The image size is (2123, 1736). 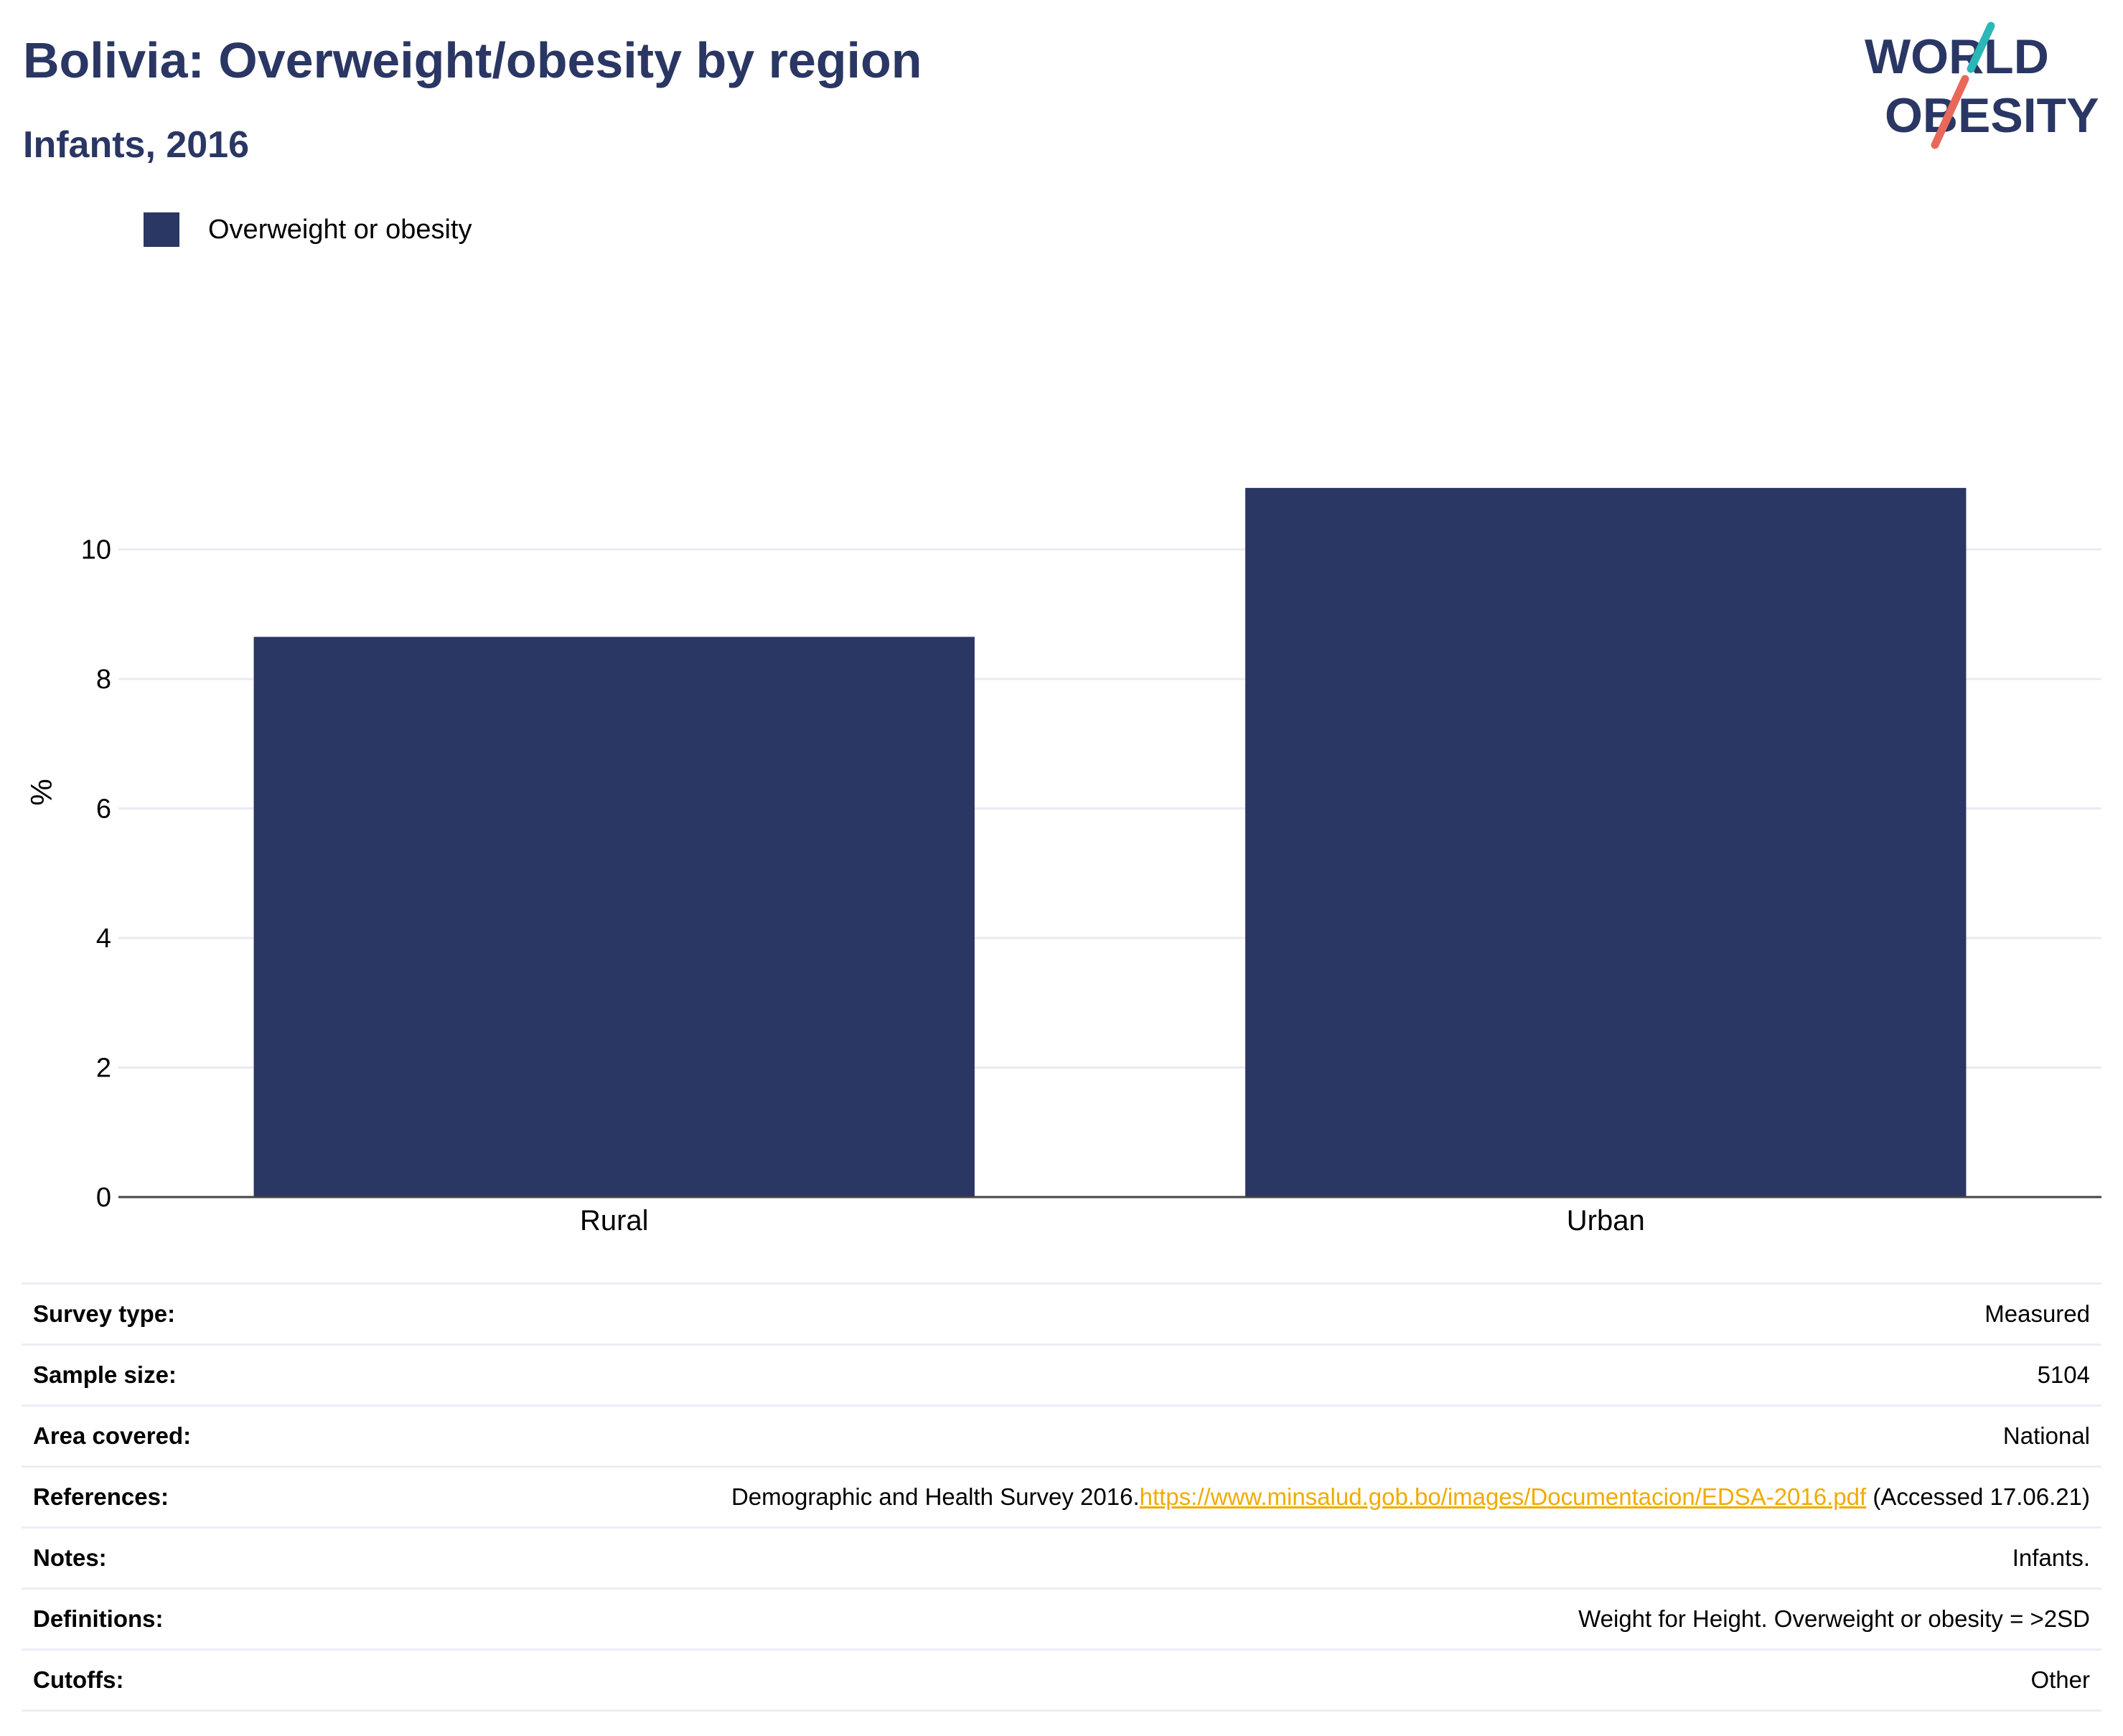 I want to click on row-key: Area covered:, so click(x=248, y=1435).